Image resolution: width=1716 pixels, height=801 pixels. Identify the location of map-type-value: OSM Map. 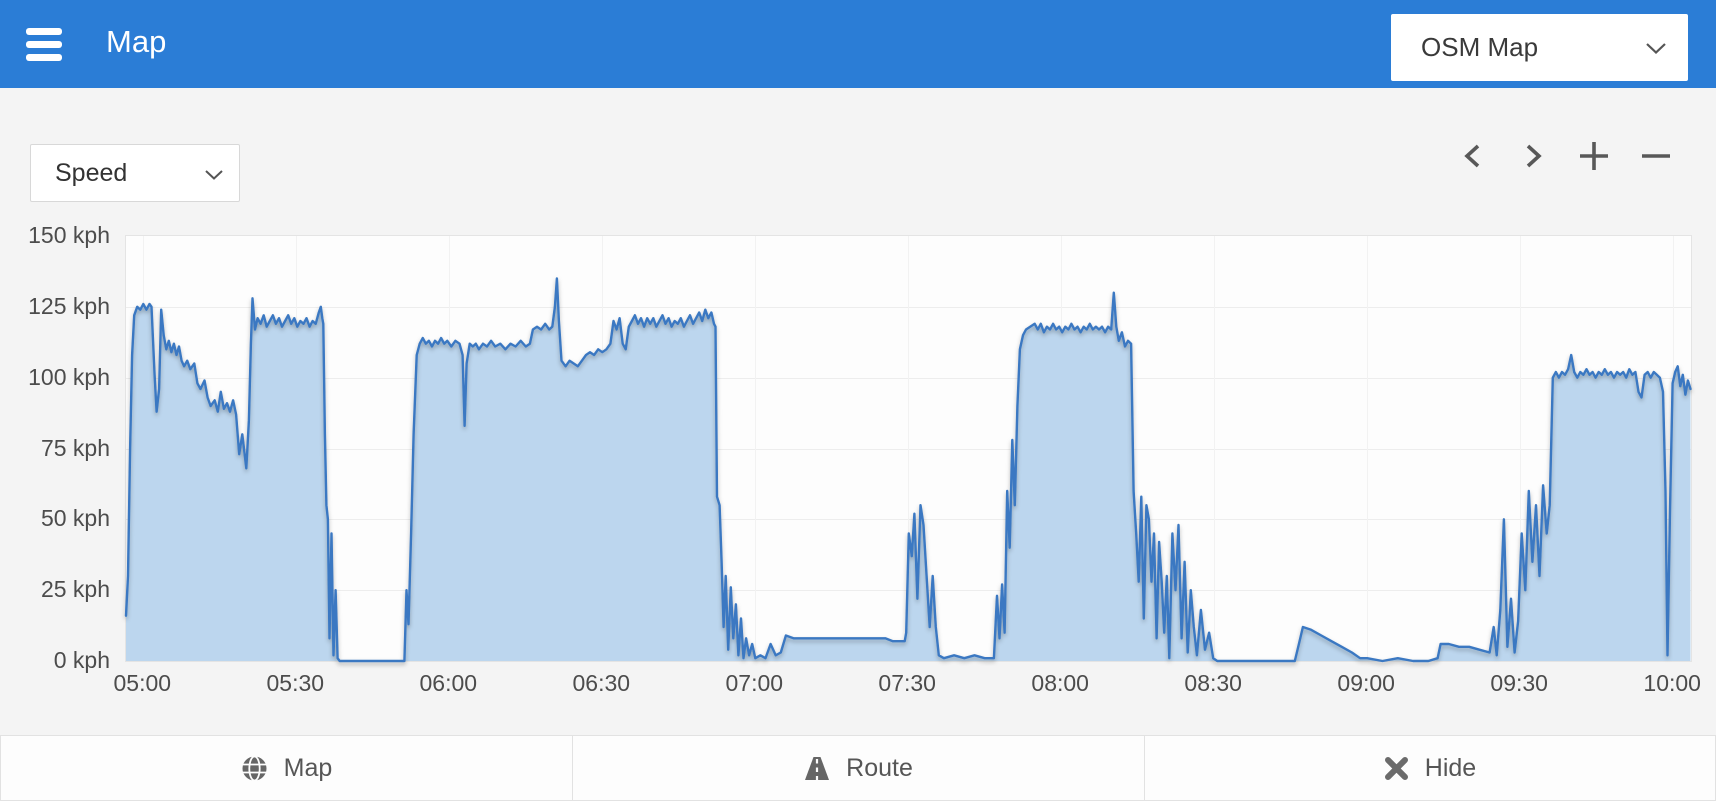
(1480, 47).